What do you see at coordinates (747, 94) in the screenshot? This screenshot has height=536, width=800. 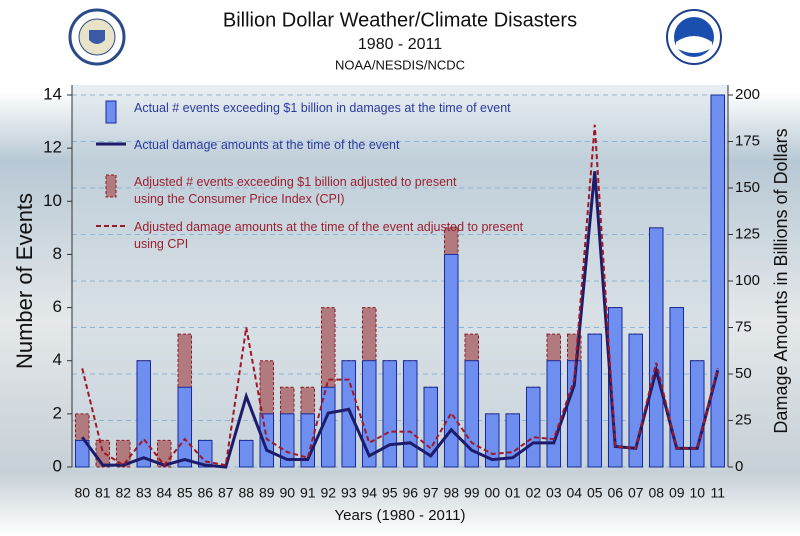 I see `y2-tick-label: 200` at bounding box center [747, 94].